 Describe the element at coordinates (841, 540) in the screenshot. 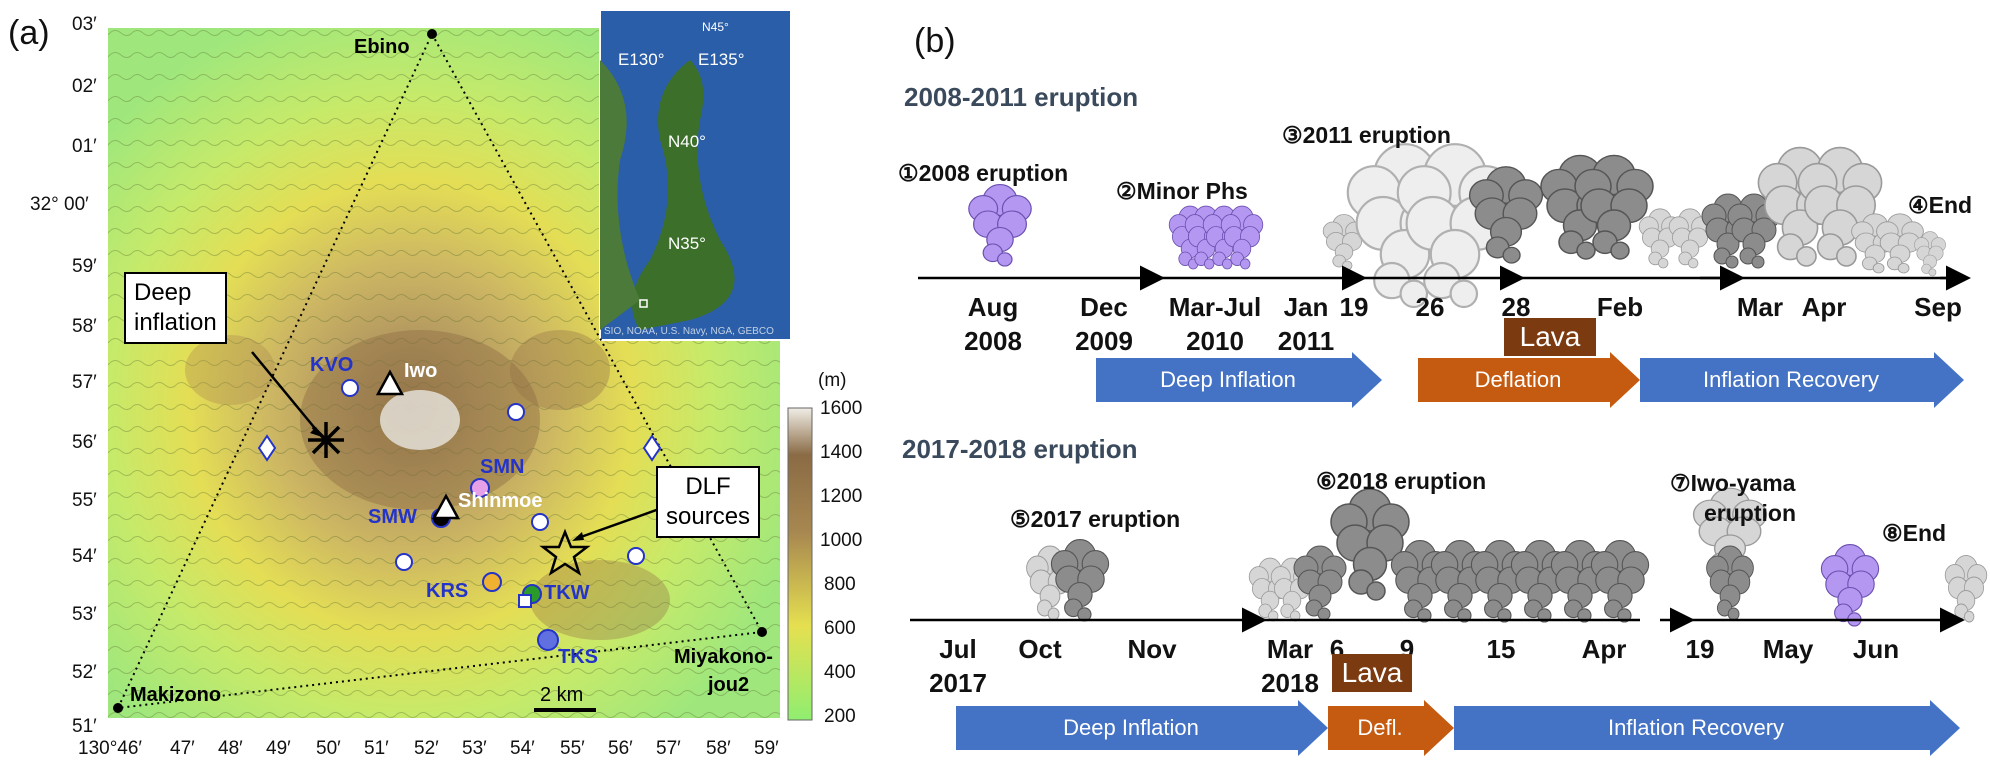

I see `colorbar-tick: 1000` at that location.